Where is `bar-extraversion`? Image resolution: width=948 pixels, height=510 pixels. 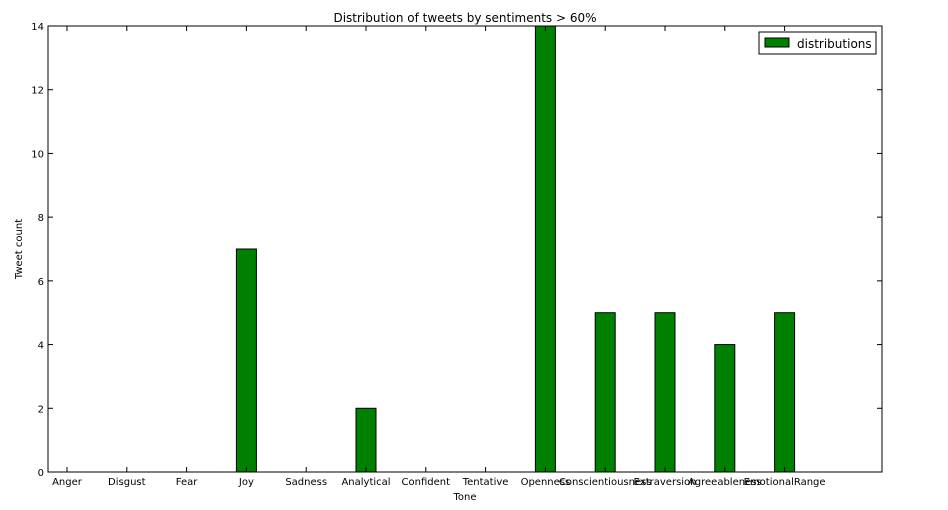 bar-extraversion is located at coordinates (665, 392).